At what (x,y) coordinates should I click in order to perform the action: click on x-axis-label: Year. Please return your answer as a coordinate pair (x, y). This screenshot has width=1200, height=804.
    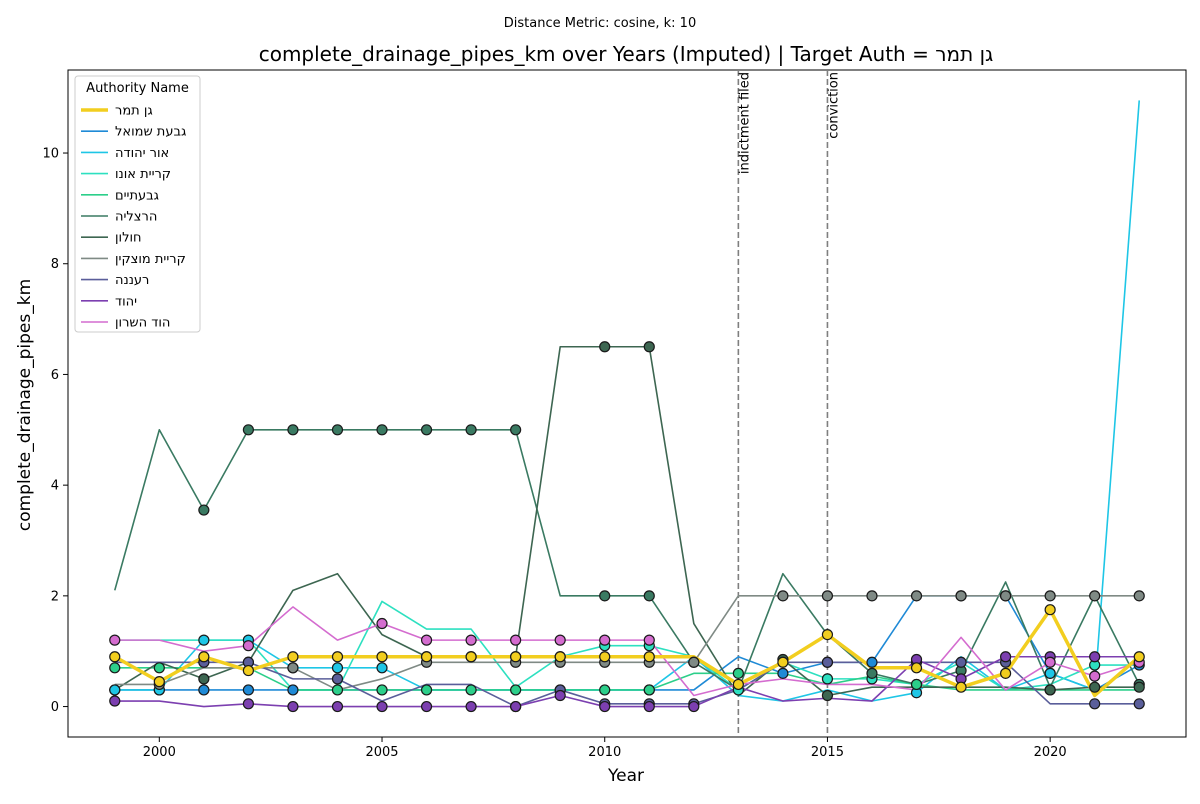
    Looking at the image, I should click on (625, 776).